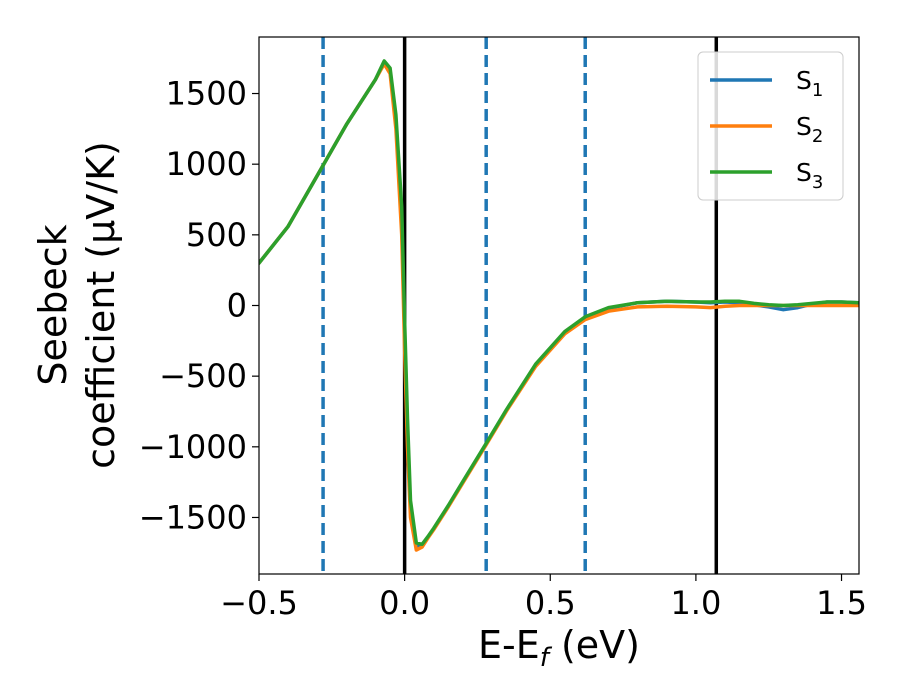 This screenshot has height=700, width=900. I want to click on y-axis-title-line1: Seebeck, so click(53, 304).